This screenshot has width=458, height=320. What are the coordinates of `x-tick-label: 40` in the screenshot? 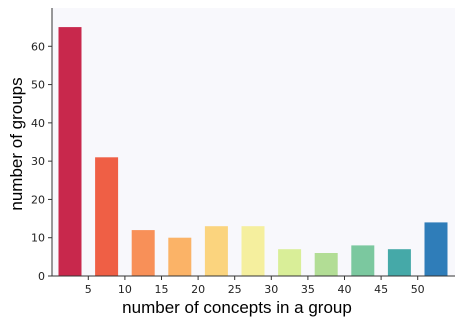 It's located at (345, 289).